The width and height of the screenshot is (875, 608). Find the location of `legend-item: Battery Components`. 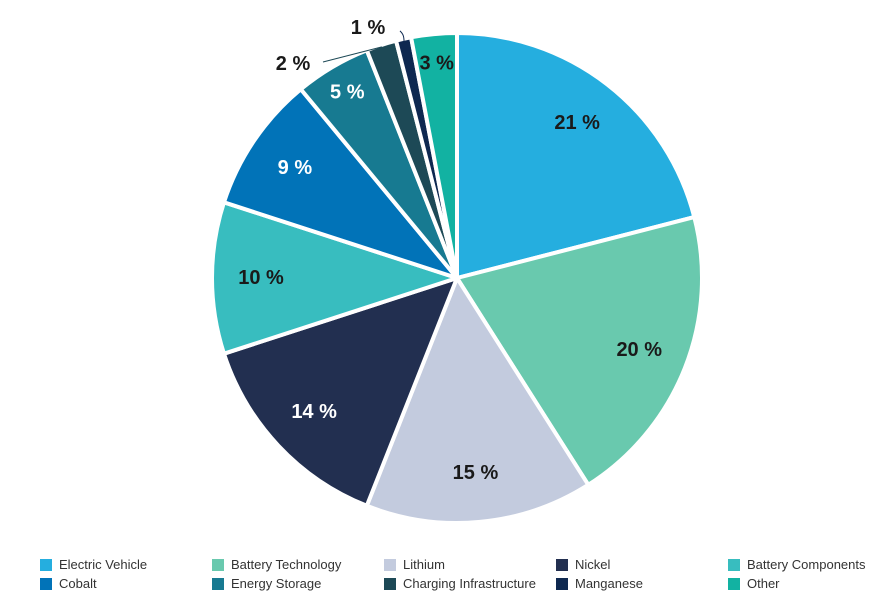

legend-item: Battery Components is located at coordinates (799, 564).